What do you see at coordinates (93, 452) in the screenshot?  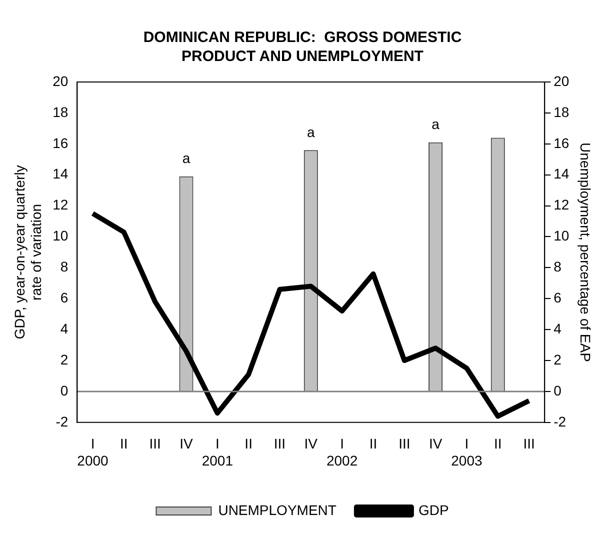 I see `x-tick-label: I 2000` at bounding box center [93, 452].